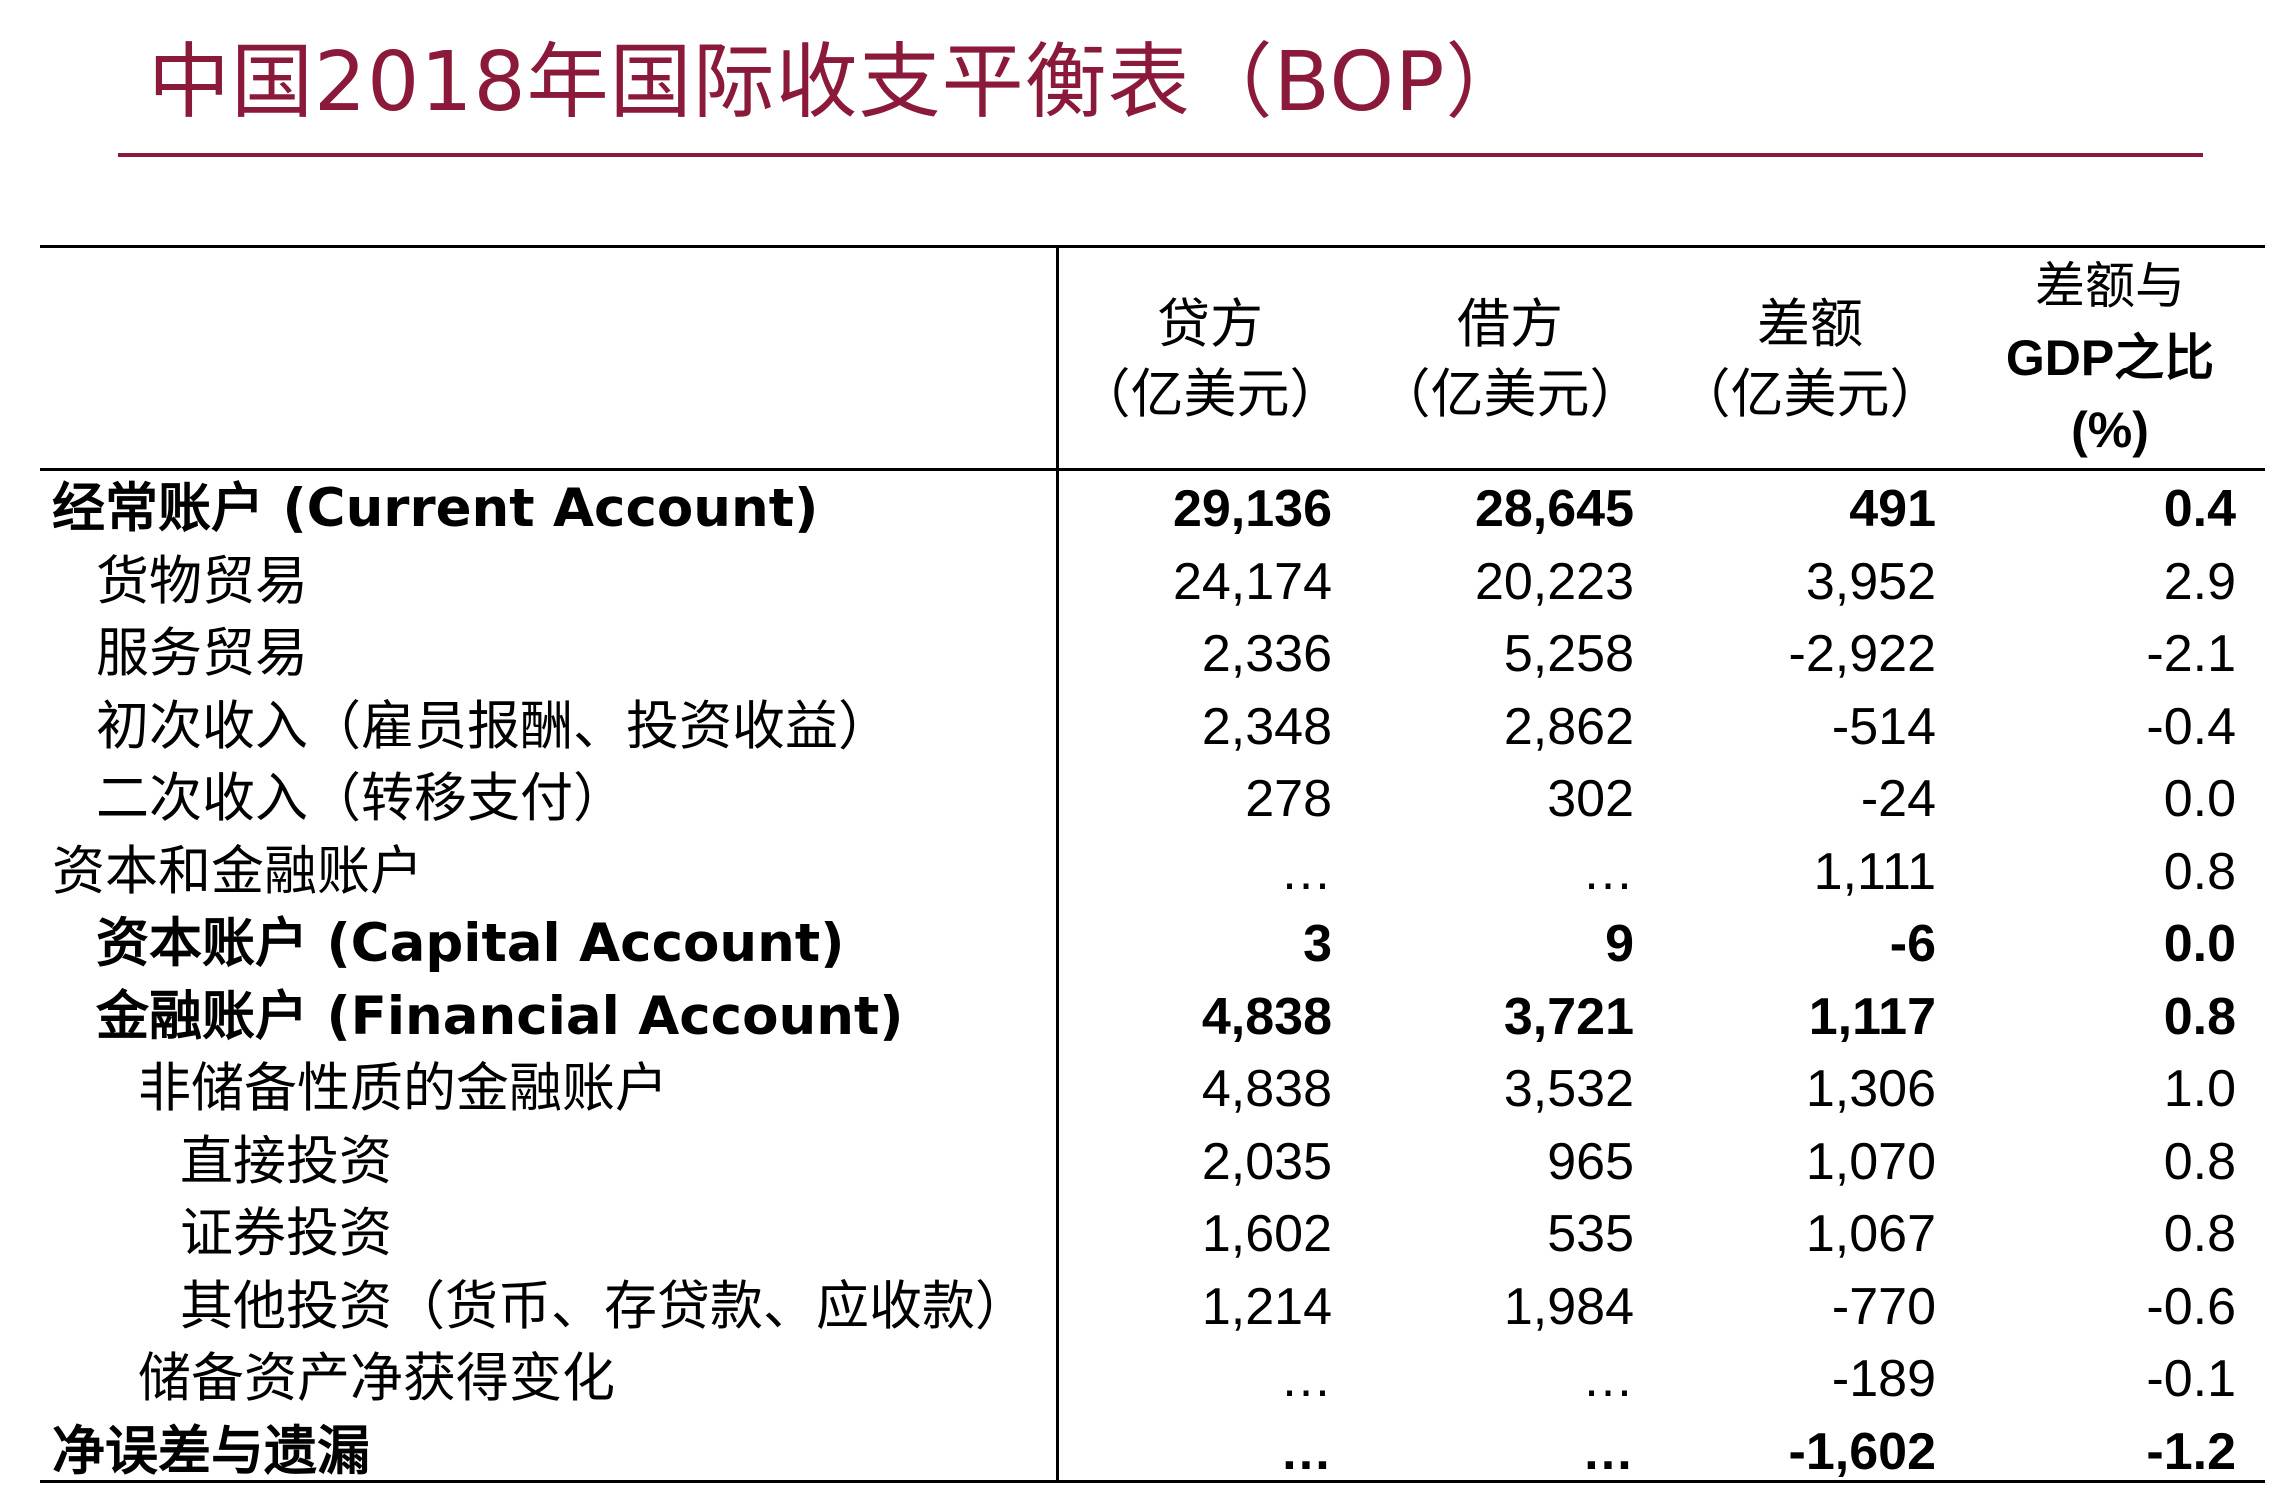  What do you see at coordinates (1883, 1379) in the screenshot?
I see `balance-value: -189` at bounding box center [1883, 1379].